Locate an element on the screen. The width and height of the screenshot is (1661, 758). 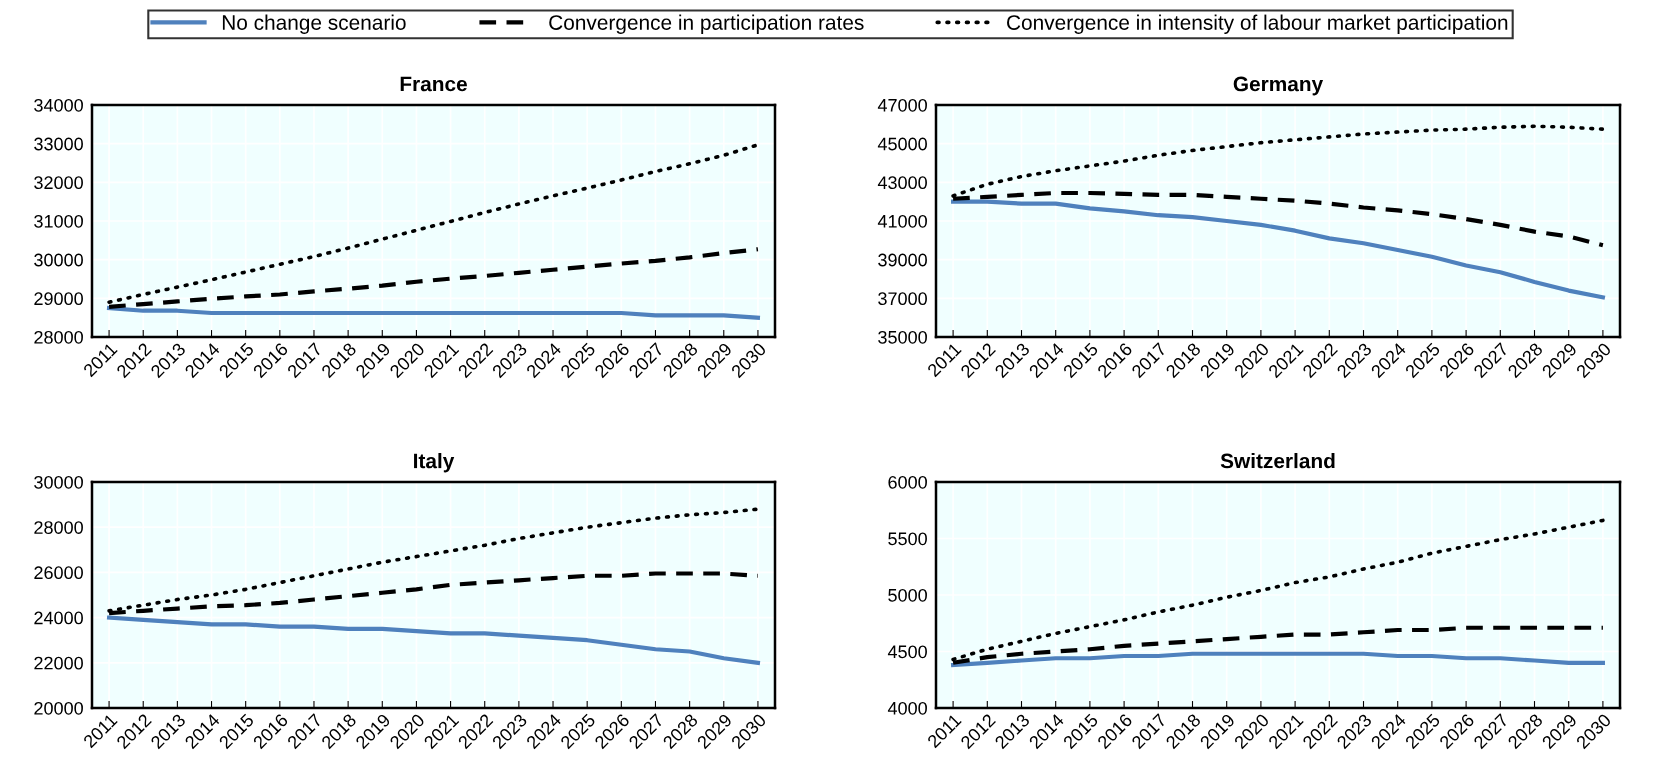
chart-title: Germany is located at coordinates (1278, 86).